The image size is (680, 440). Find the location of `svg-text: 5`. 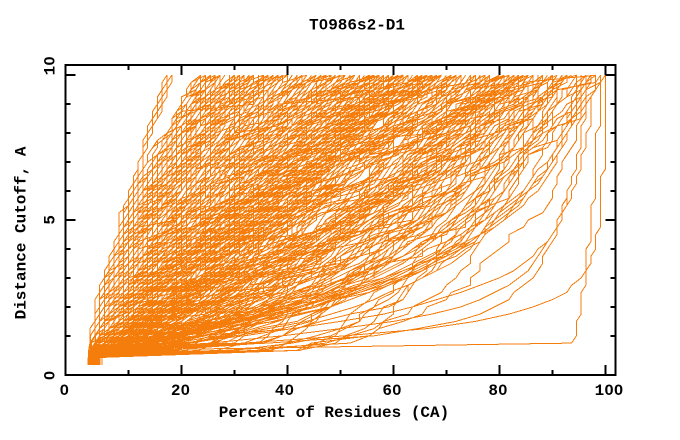

svg-text: 5 is located at coordinates (51, 220).